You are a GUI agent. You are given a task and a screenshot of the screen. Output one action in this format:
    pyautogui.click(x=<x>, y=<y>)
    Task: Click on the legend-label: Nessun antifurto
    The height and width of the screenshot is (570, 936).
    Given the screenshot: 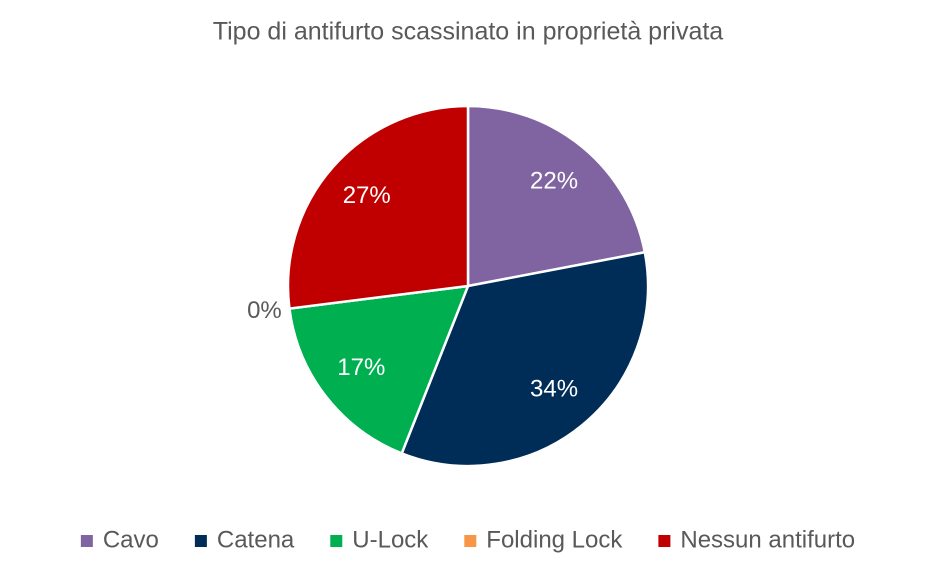 What is the action you would take?
    pyautogui.click(x=767, y=539)
    